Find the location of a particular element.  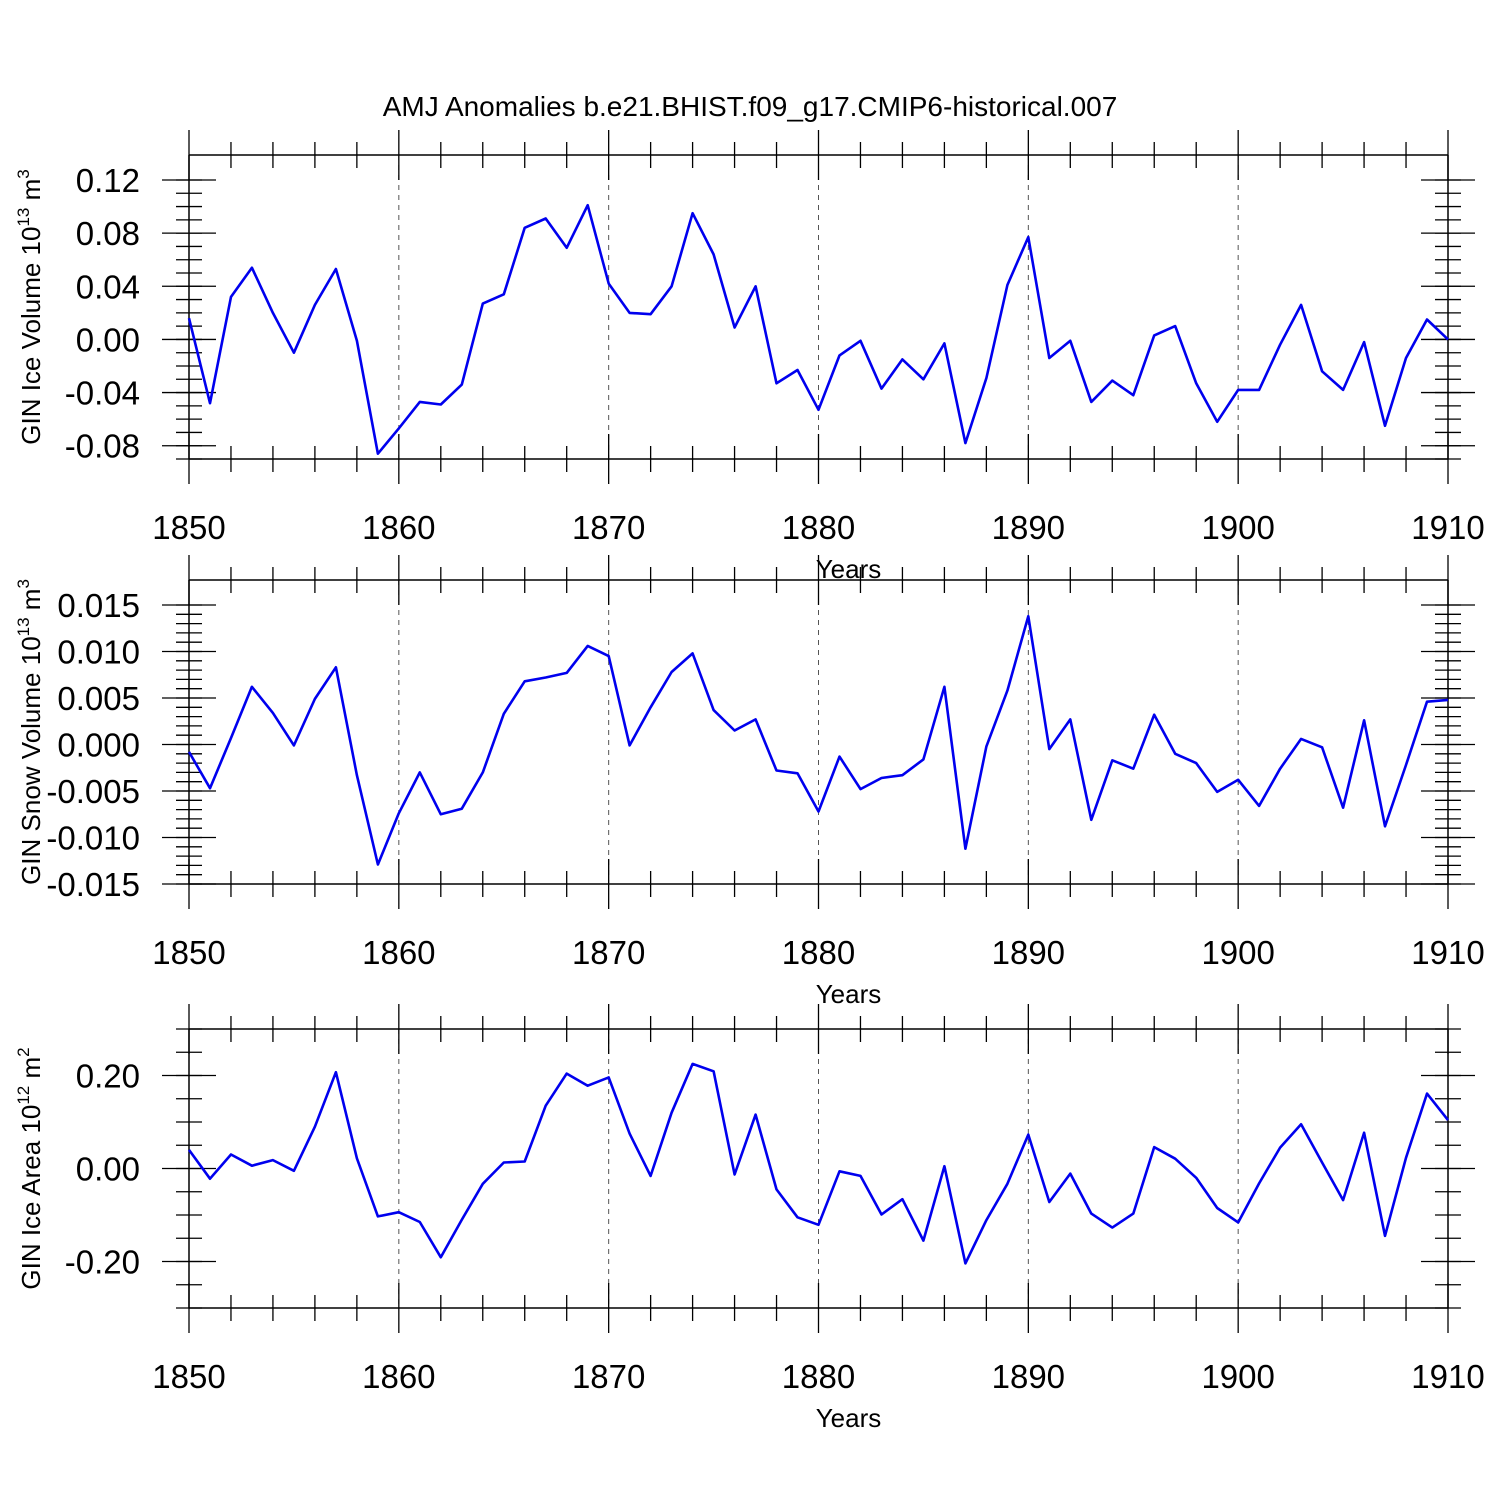

y-axis-label: GIN Ice Area 1012 m2 is located at coordinates (30, 1168).